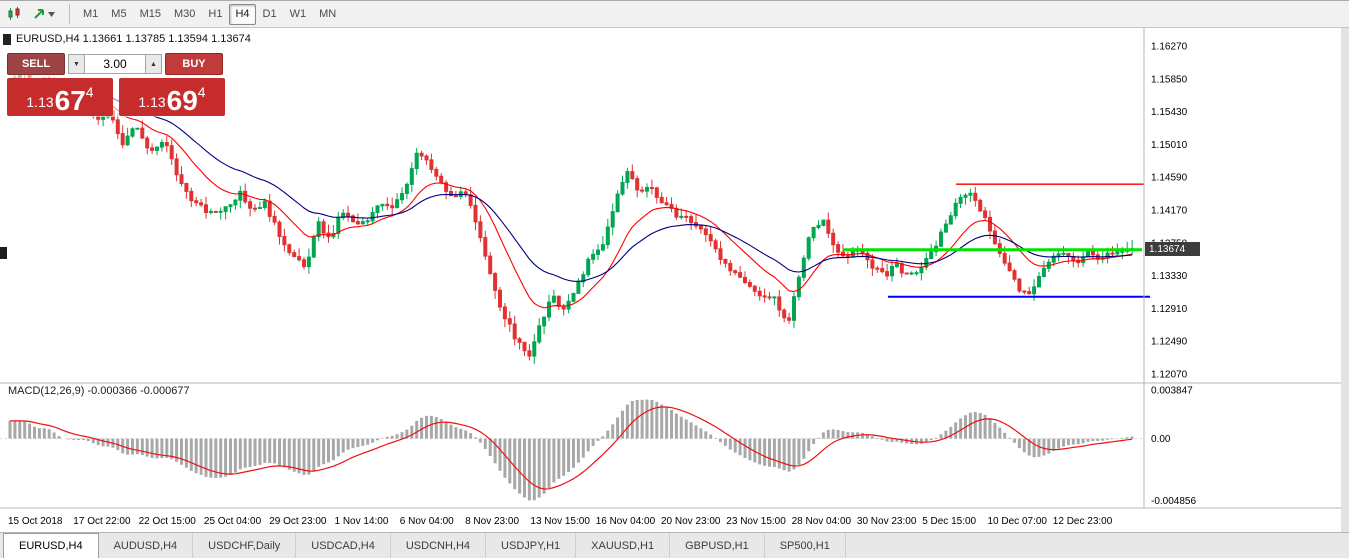 The image size is (1349, 558). What do you see at coordinates (439, 545) in the screenshot?
I see `tab-usdcnh-h4: USDCNH,H4` at bounding box center [439, 545].